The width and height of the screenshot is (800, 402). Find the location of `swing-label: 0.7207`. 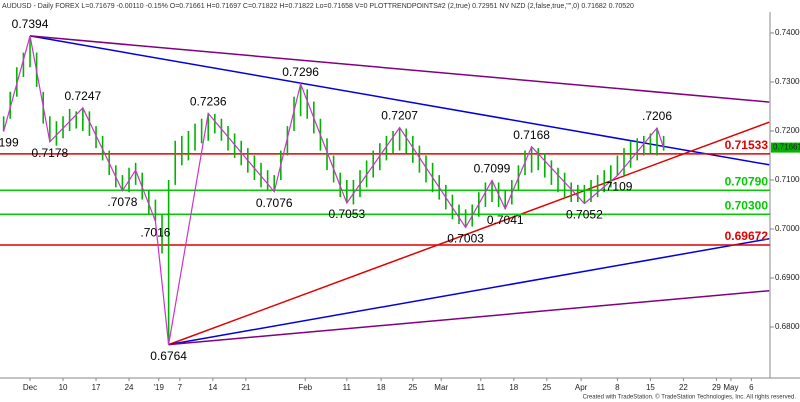

swing-label: 0.7207 is located at coordinates (399, 116).